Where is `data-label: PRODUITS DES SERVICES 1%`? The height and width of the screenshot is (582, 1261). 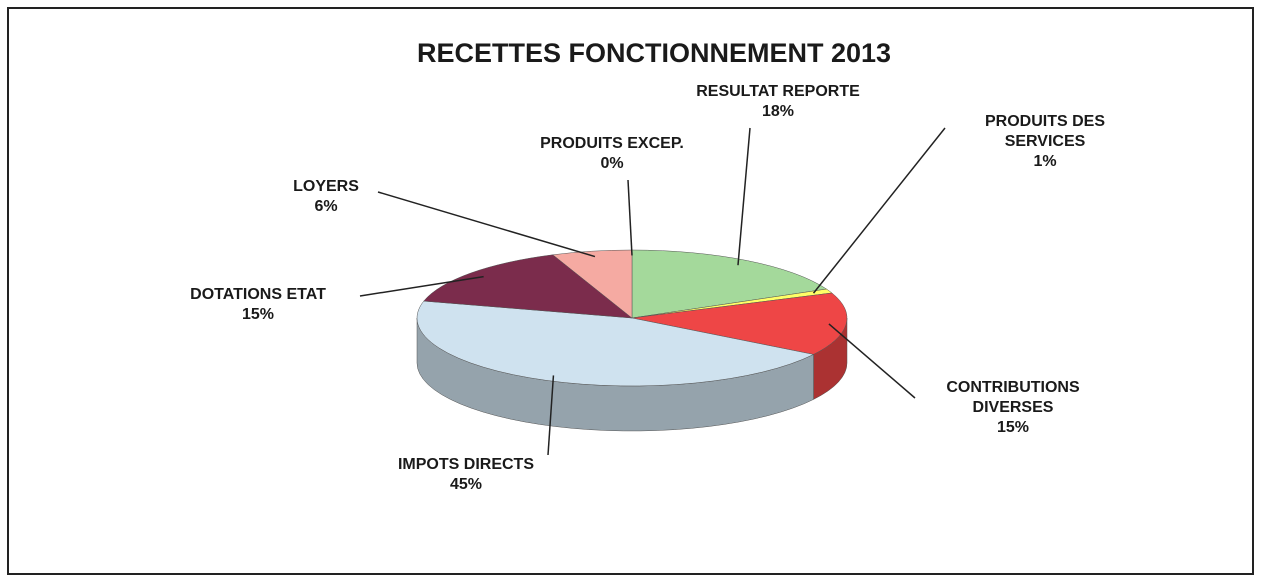
data-label: PRODUITS DES SERVICES 1% is located at coordinates (1045, 142).